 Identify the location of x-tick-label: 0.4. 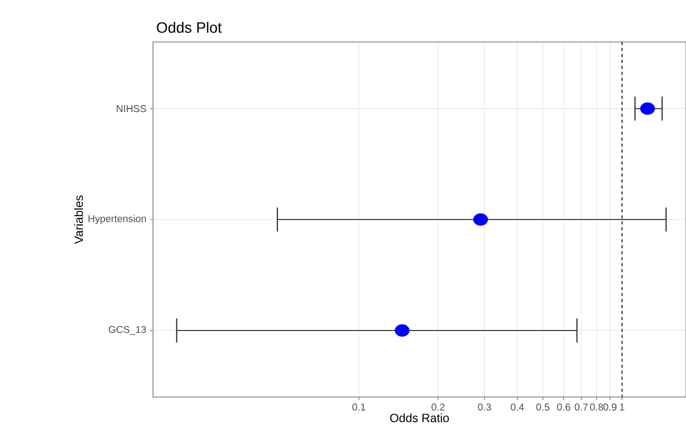
(517, 407).